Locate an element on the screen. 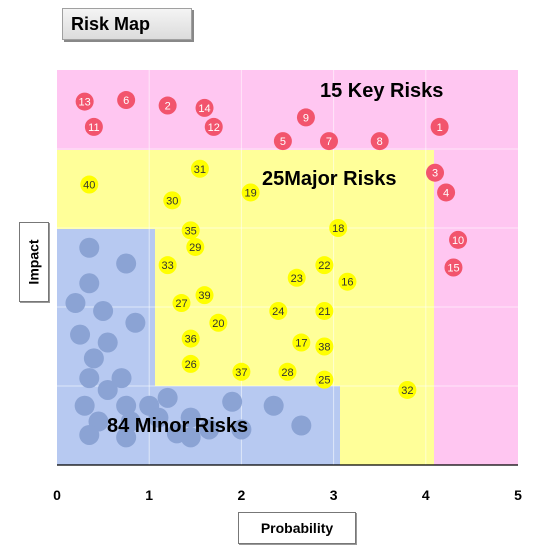  major-risk-label: 23 is located at coordinates (297, 279).